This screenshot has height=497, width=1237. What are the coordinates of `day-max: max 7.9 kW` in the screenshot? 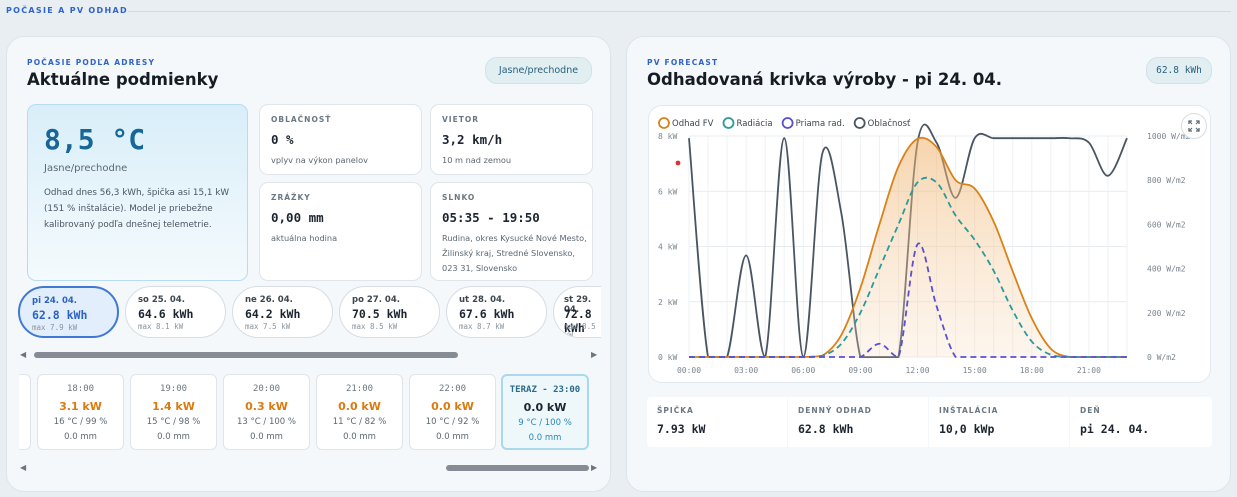 It's located at (55, 327).